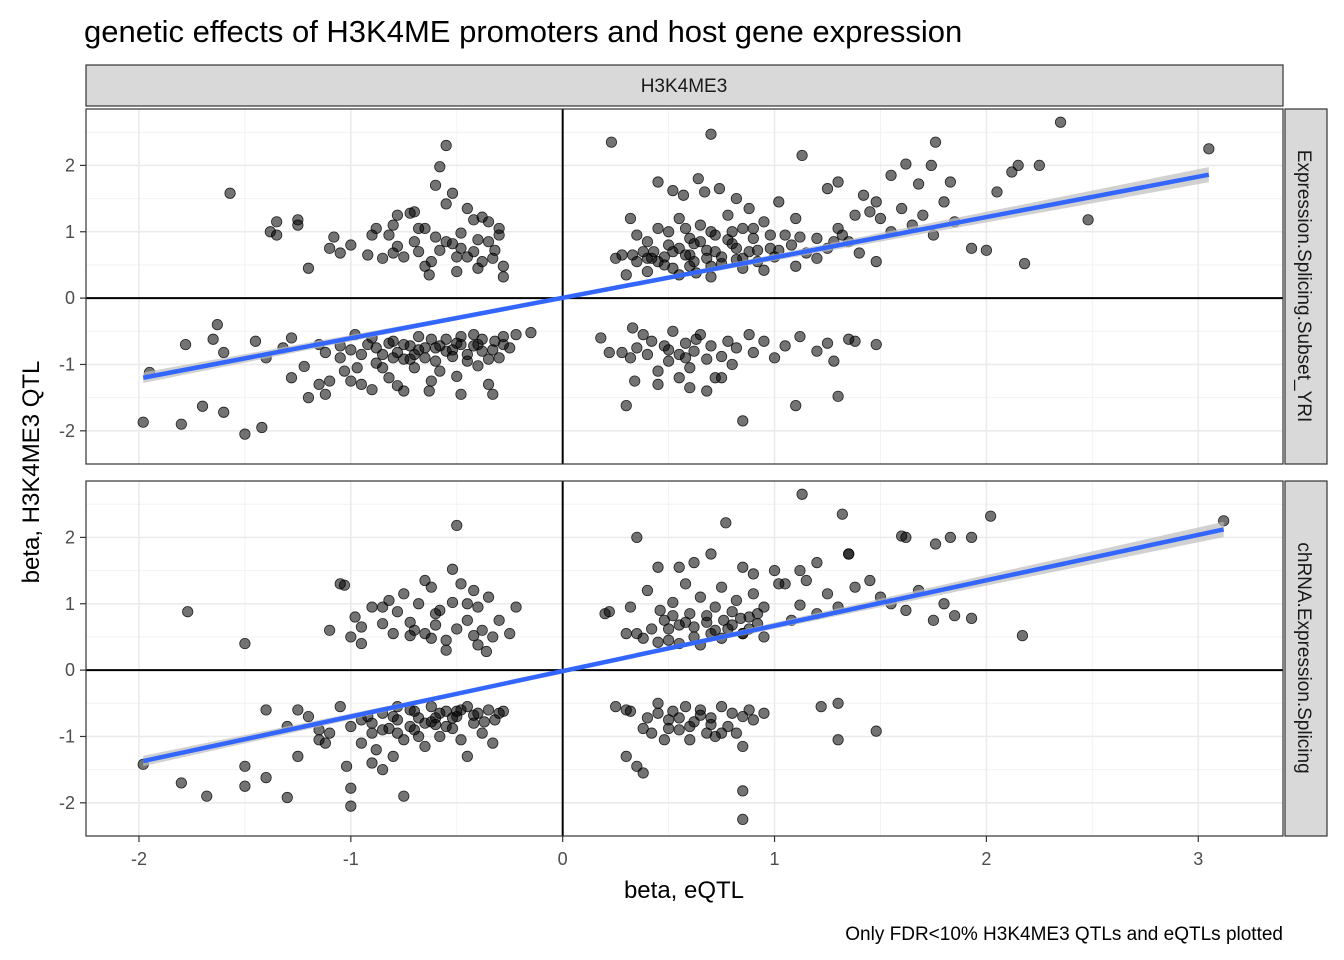 Image resolution: width=1344 pixels, height=960 pixels. Describe the element at coordinates (70, 670) in the screenshot. I see `y-tick-label: 0` at that location.